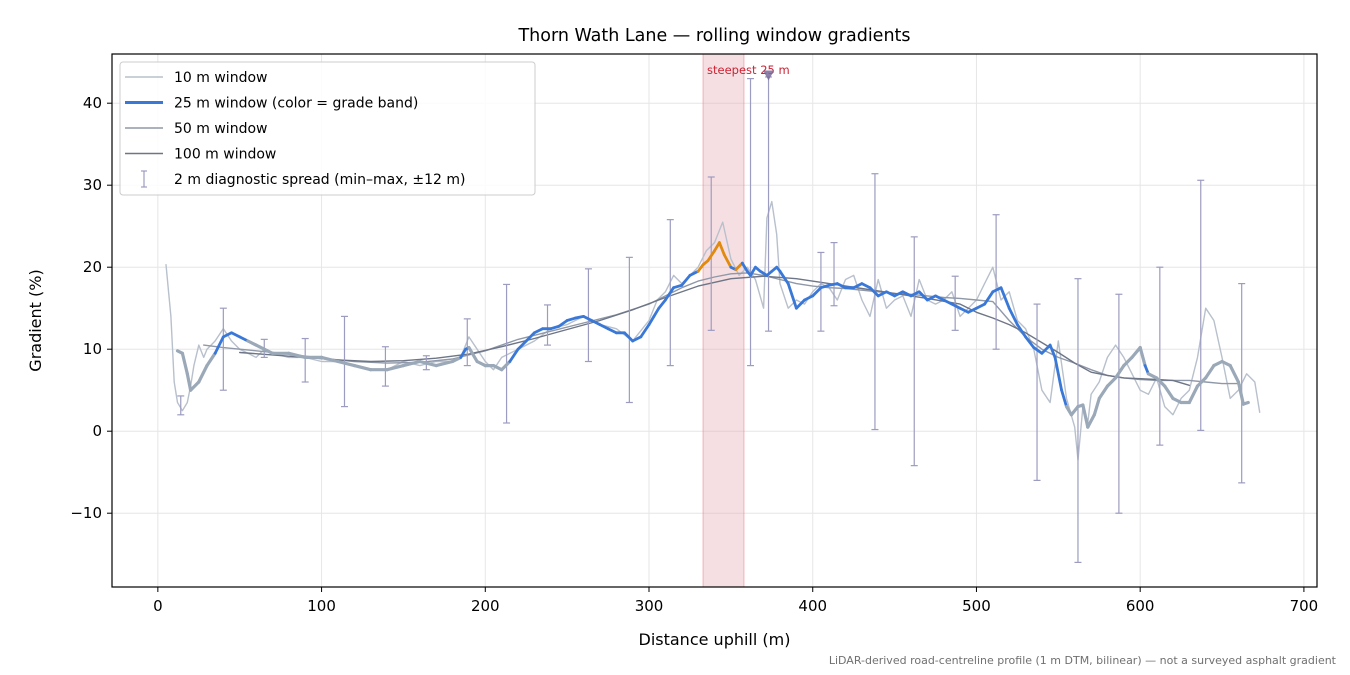 The height and width of the screenshot is (675, 1350). I want to click on legend-box, so click(327, 128).